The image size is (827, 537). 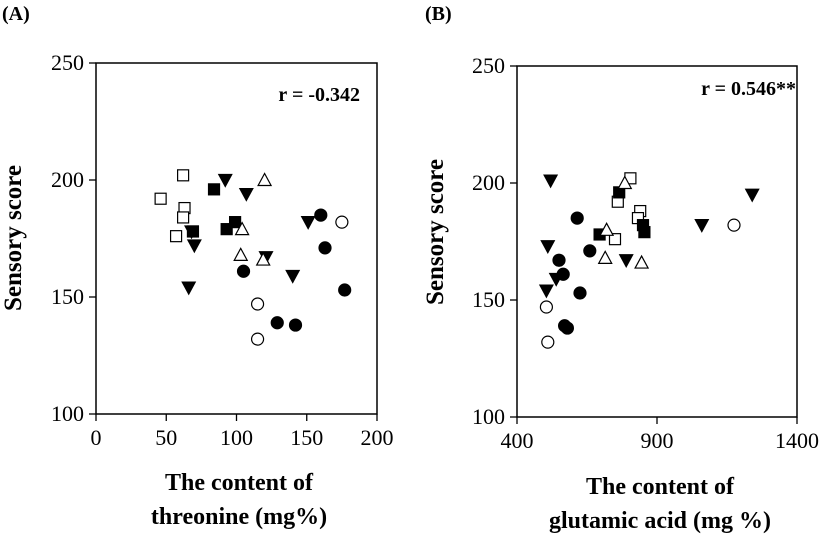 What do you see at coordinates (438, 14) in the screenshot?
I see `panel-b-label: (B)` at bounding box center [438, 14].